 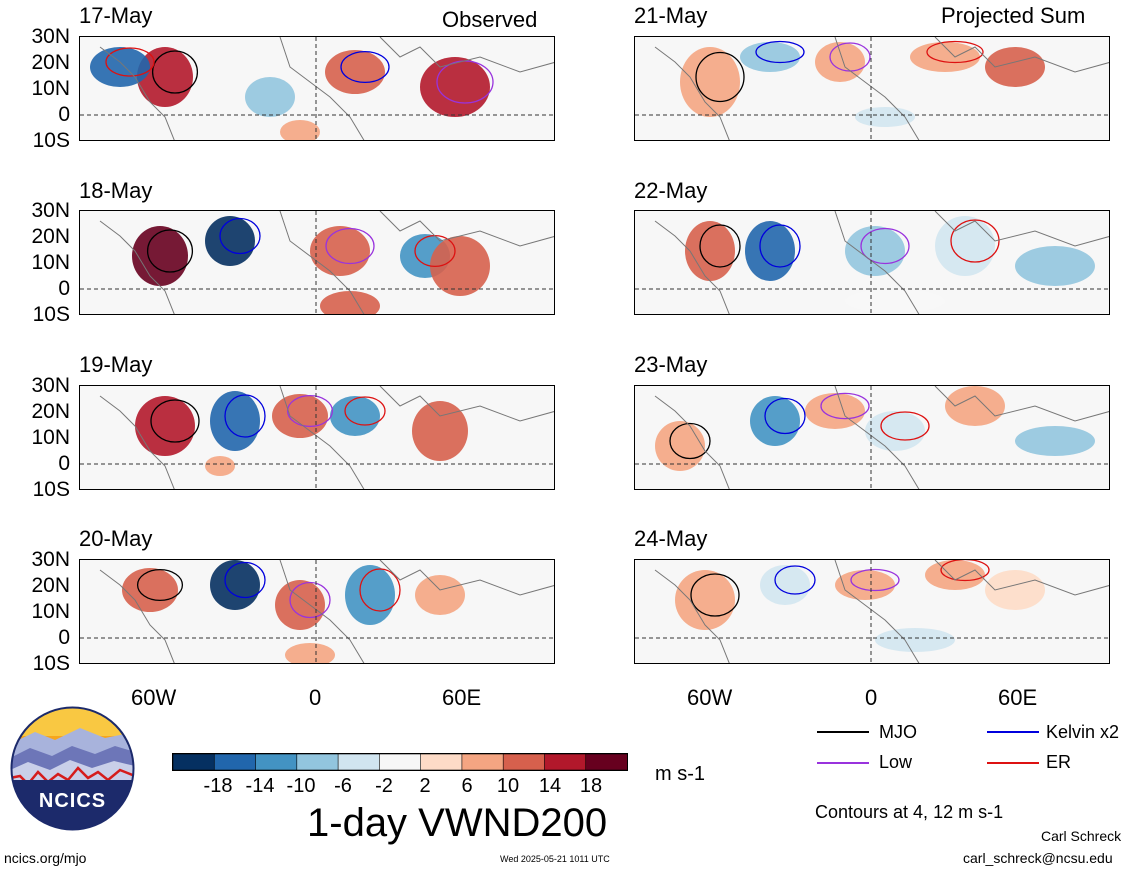 What do you see at coordinates (1059, 762) in the screenshot?
I see `legend-label-er: ER` at bounding box center [1059, 762].